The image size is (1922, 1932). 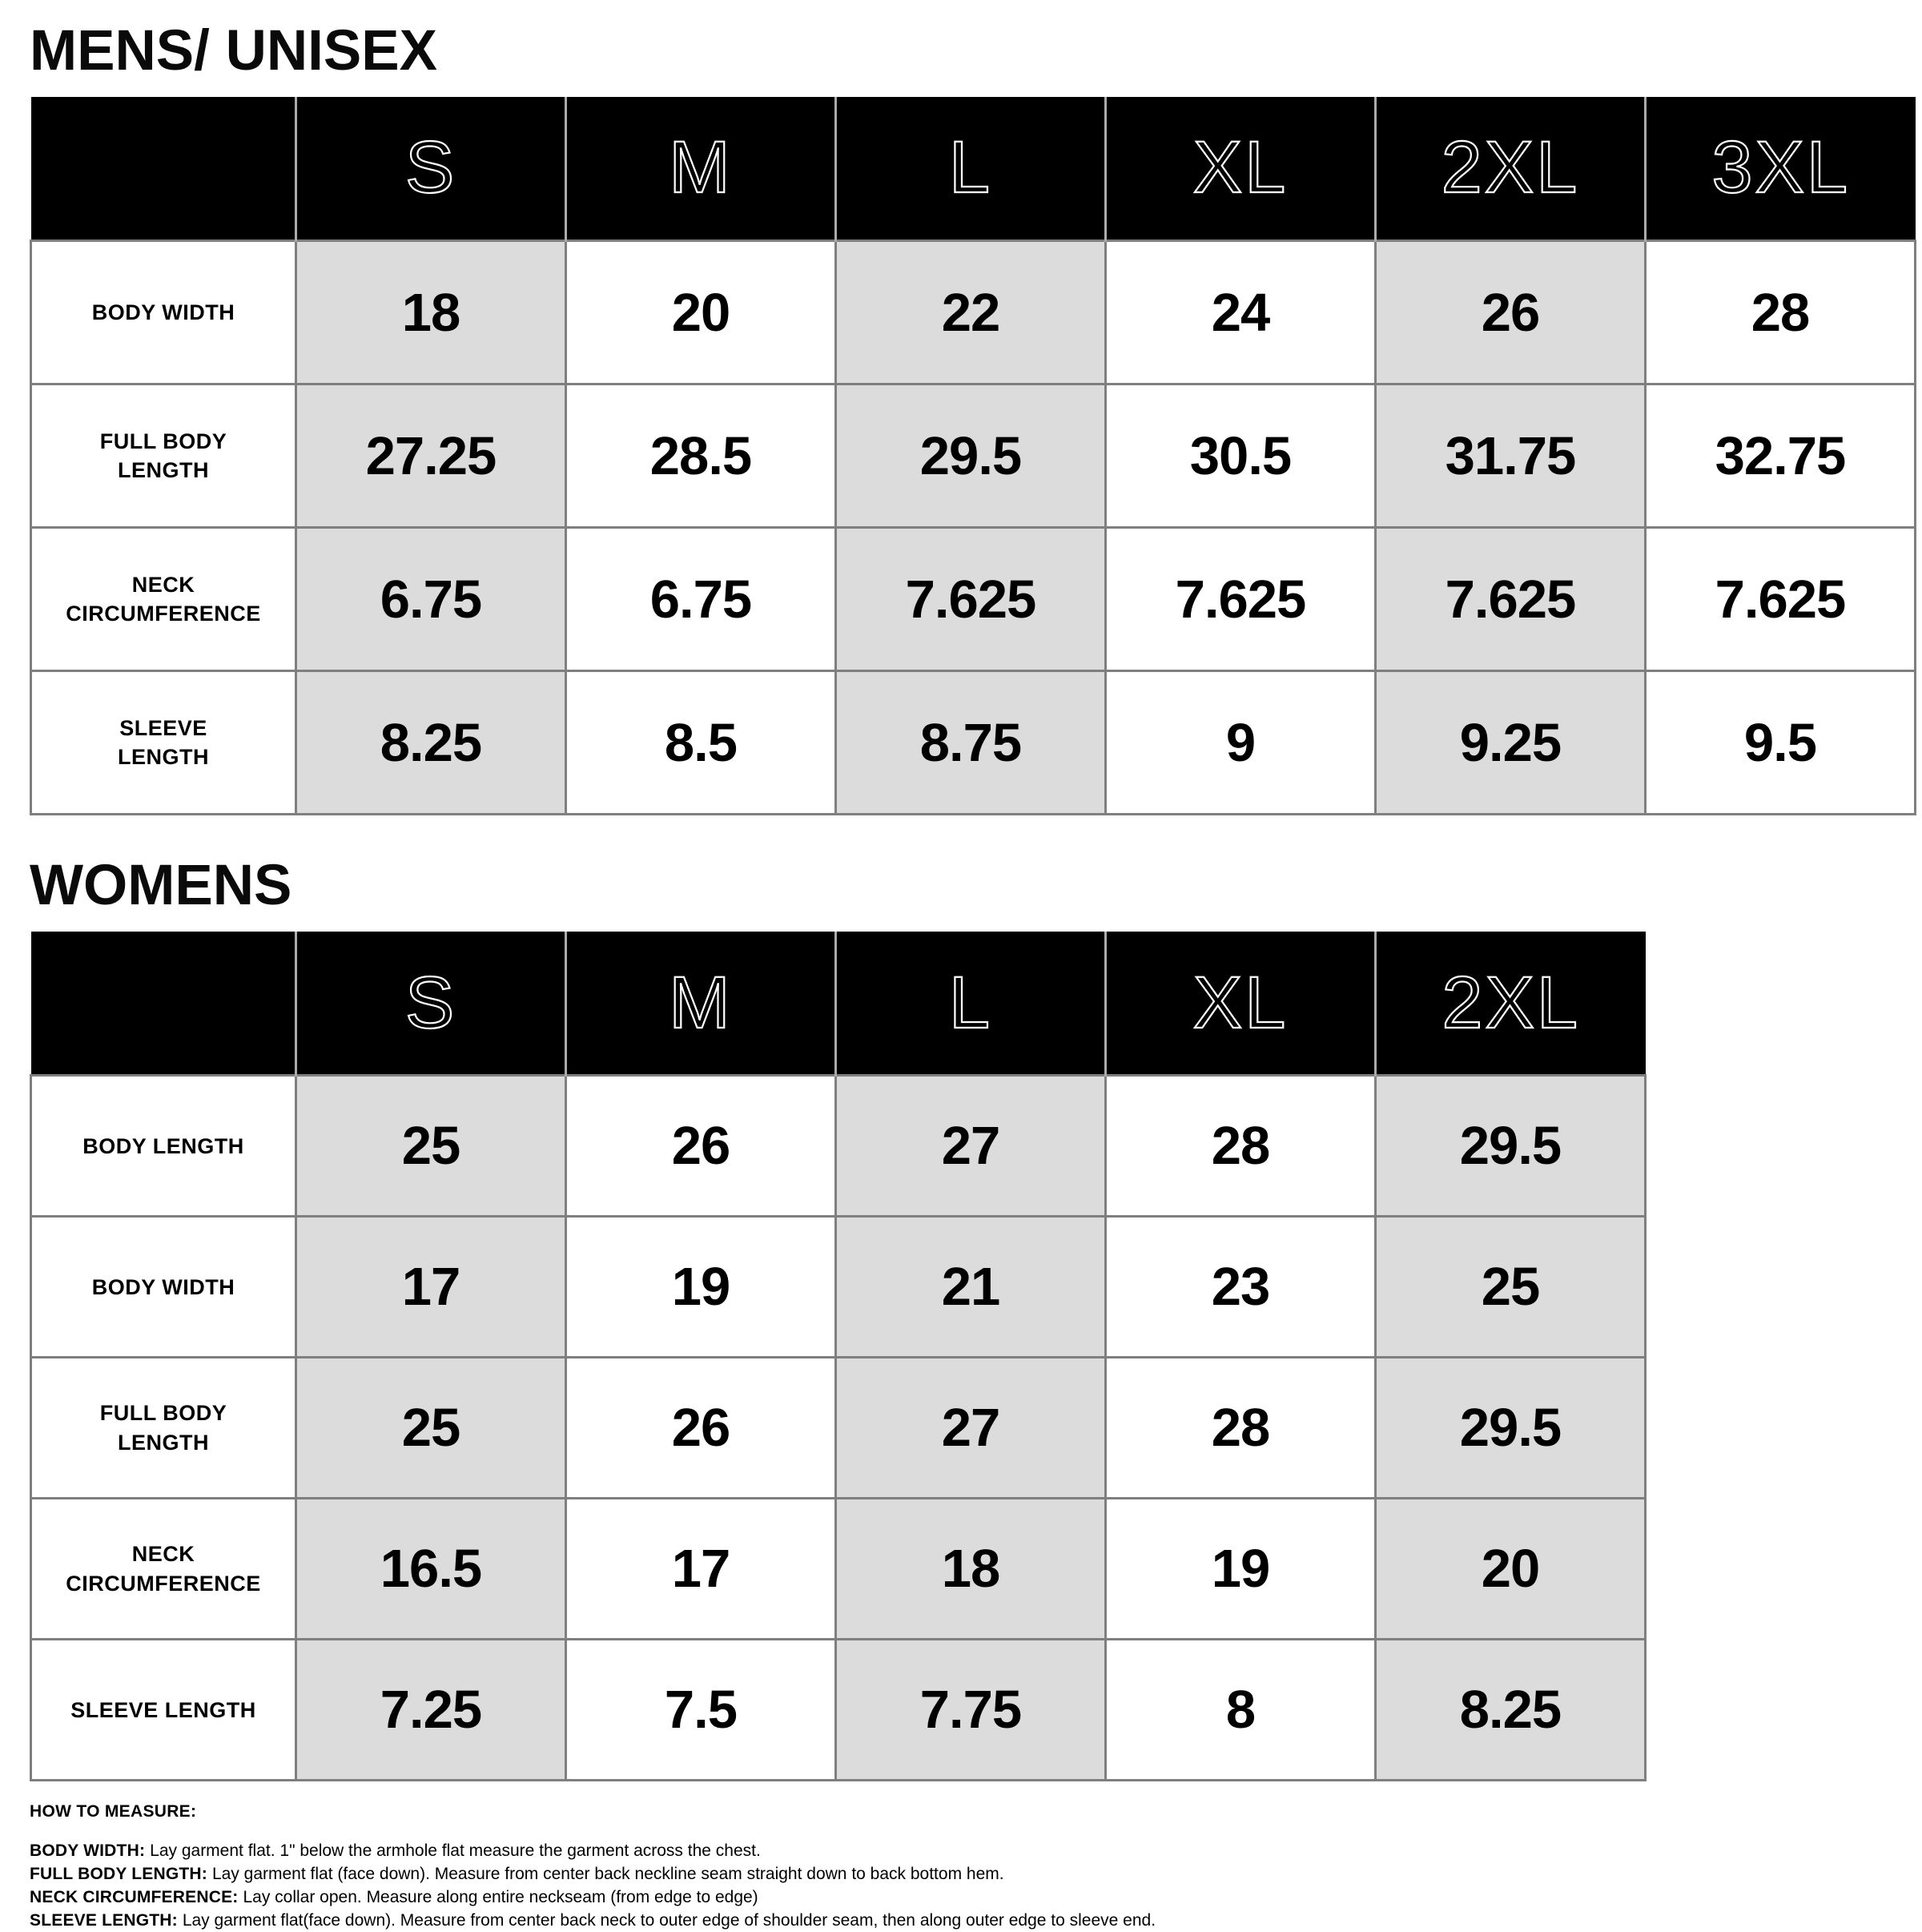 I want to click on table-row: BODY WIDTH 17 19 21 23 25, so click(x=838, y=1287).